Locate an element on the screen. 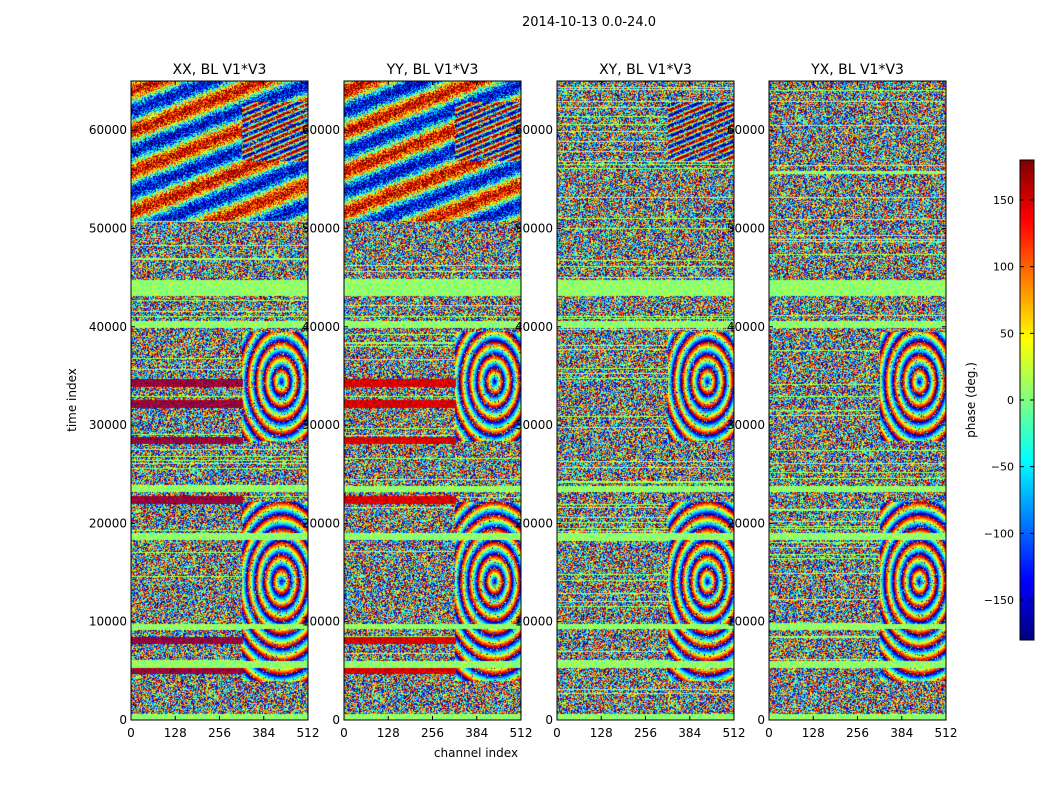 Image resolution: width=1050 pixels, height=800 pixels. colorbar-tick-label: −50 is located at coordinates (1002, 467).